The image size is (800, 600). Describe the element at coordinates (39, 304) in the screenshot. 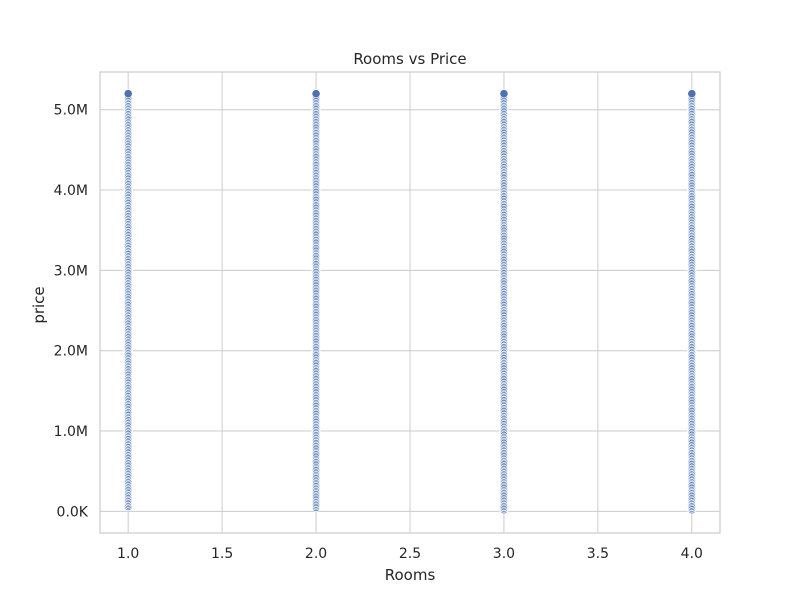

I see `y-axis-label: price` at that location.